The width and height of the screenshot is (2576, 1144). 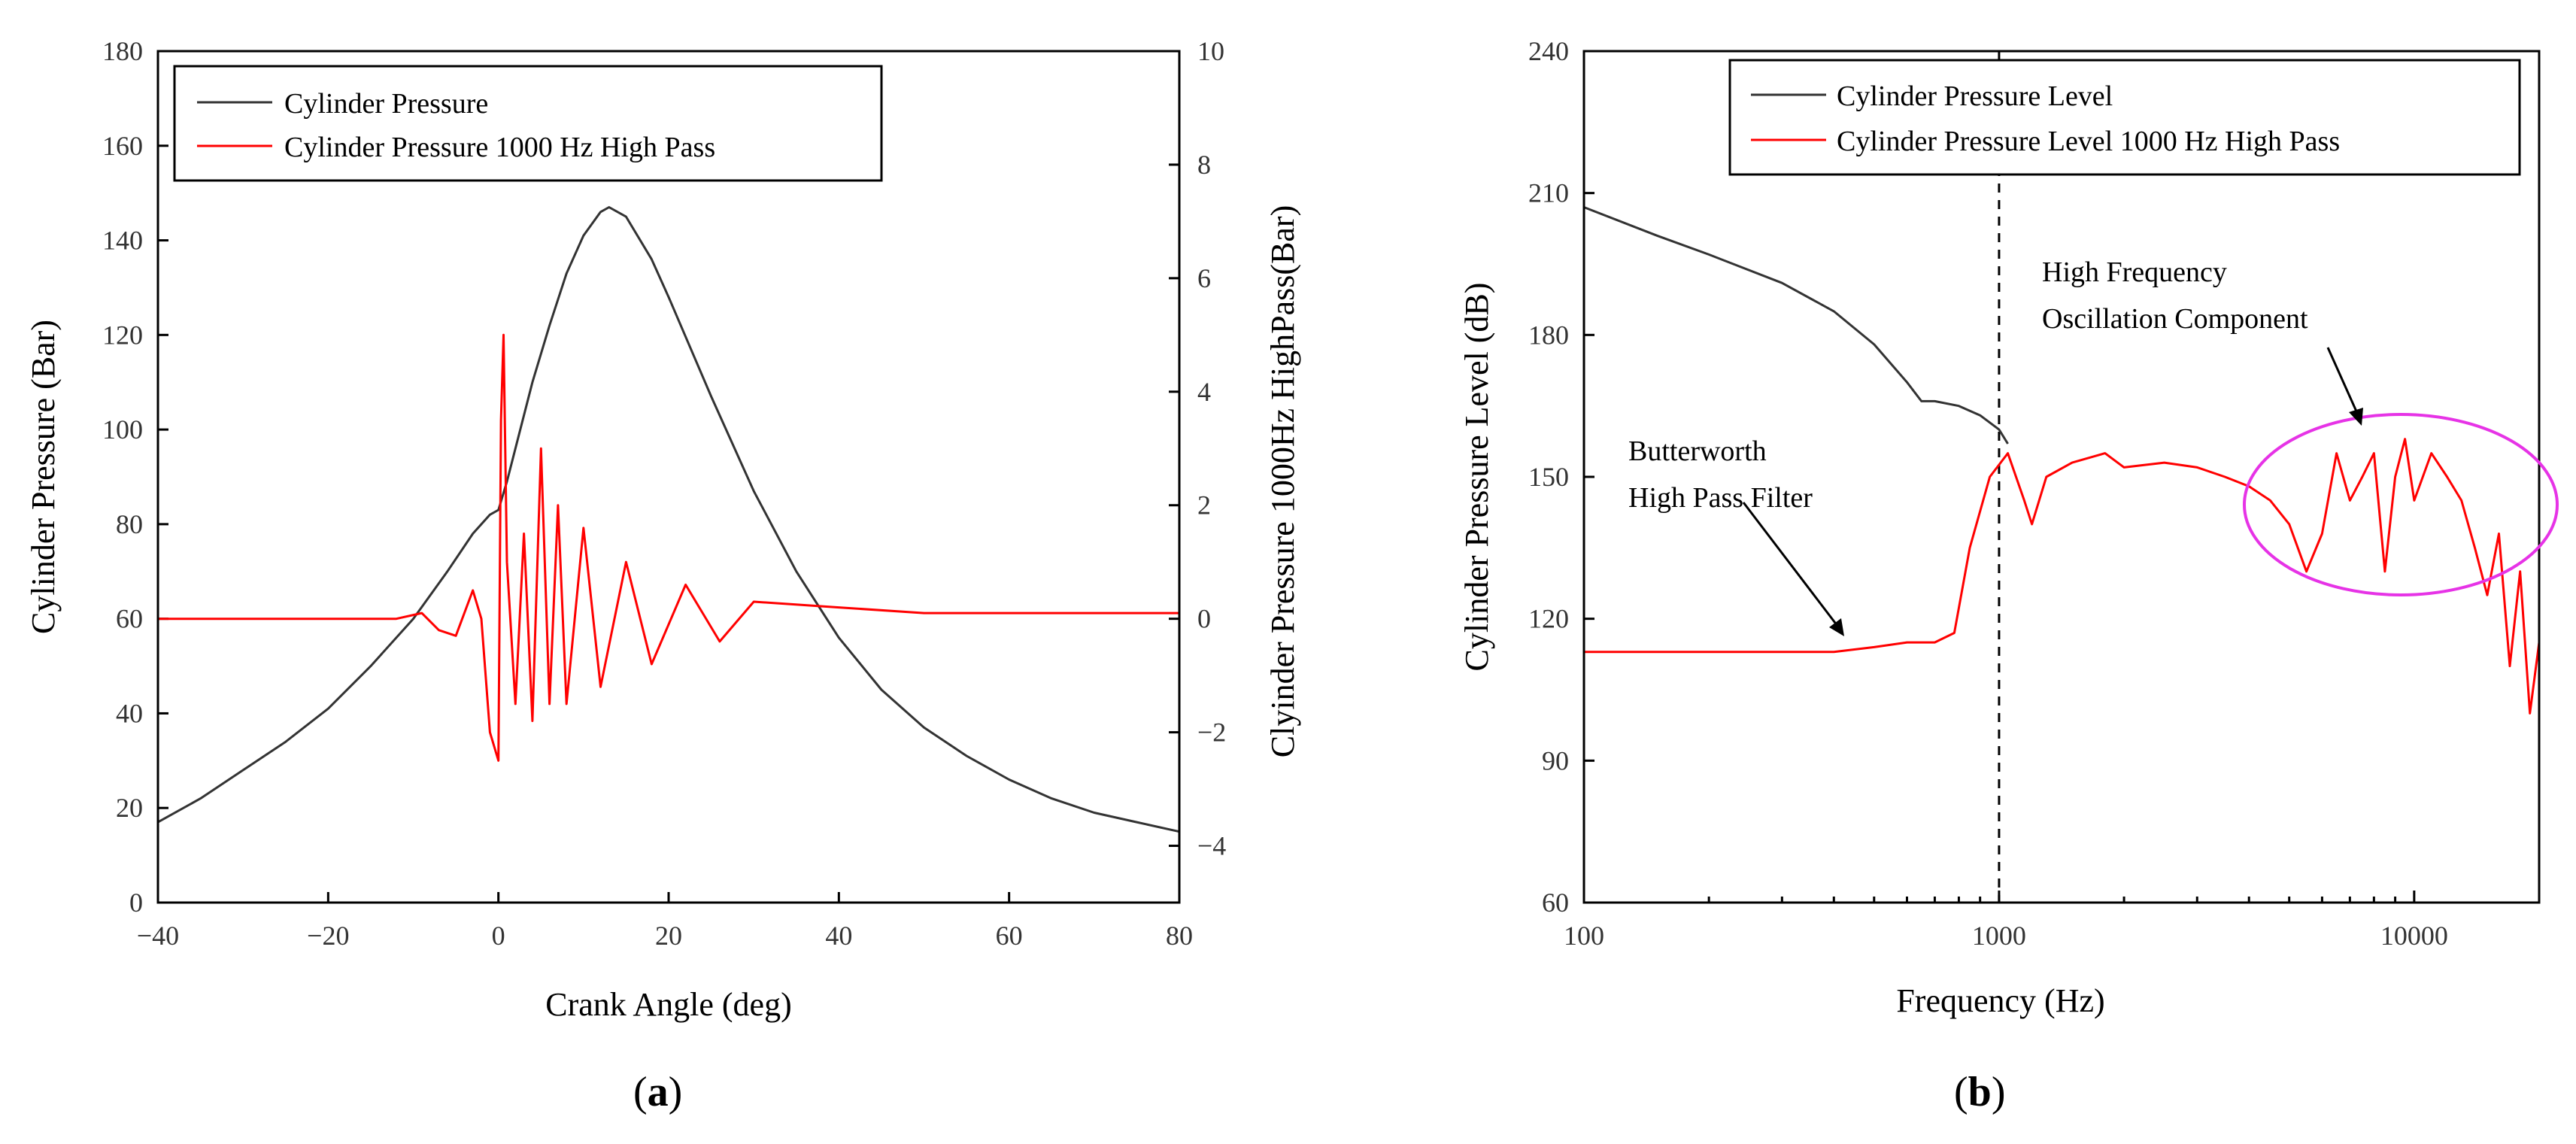 What do you see at coordinates (1211, 733) in the screenshot?
I see `panel-a-y2-tick-label: −2` at bounding box center [1211, 733].